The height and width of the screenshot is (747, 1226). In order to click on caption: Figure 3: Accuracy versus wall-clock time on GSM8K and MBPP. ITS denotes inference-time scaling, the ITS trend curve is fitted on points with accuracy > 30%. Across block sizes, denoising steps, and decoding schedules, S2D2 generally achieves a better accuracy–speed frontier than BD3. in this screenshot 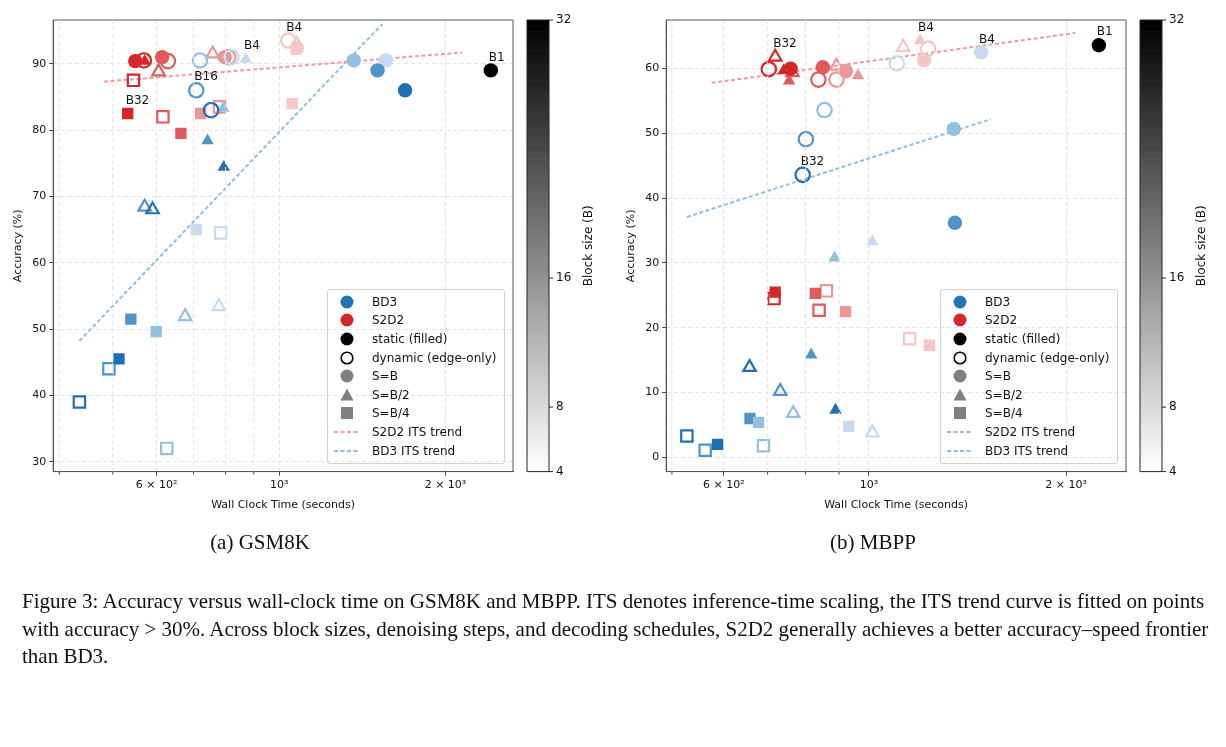, I will do `click(616, 629)`.